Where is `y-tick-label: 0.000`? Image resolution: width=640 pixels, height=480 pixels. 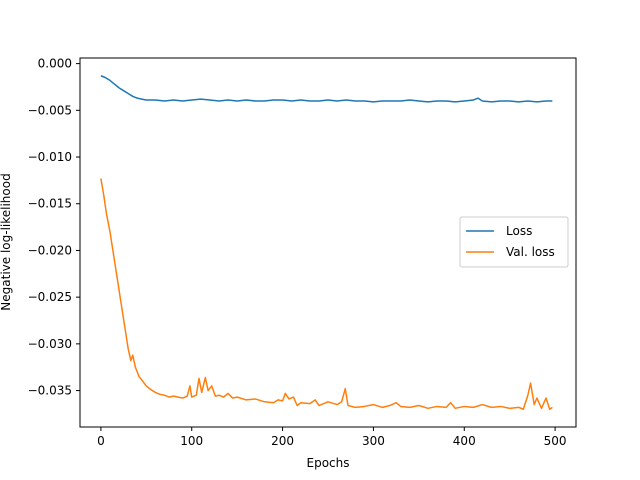
y-tick-label: 0.000 is located at coordinates (55, 64).